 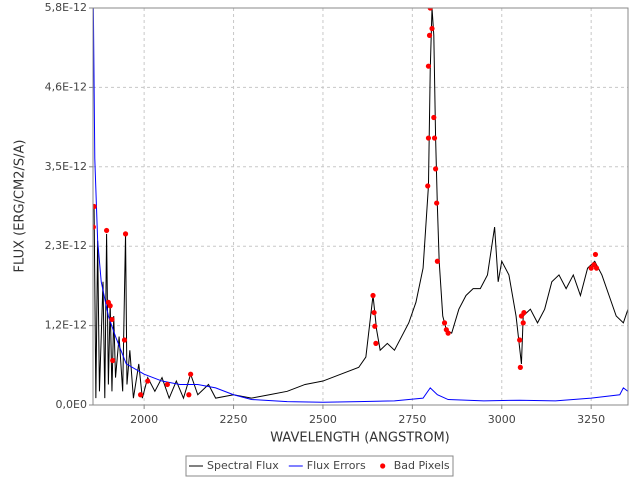 I want to click on x-tick-label: 2750, so click(x=412, y=419).